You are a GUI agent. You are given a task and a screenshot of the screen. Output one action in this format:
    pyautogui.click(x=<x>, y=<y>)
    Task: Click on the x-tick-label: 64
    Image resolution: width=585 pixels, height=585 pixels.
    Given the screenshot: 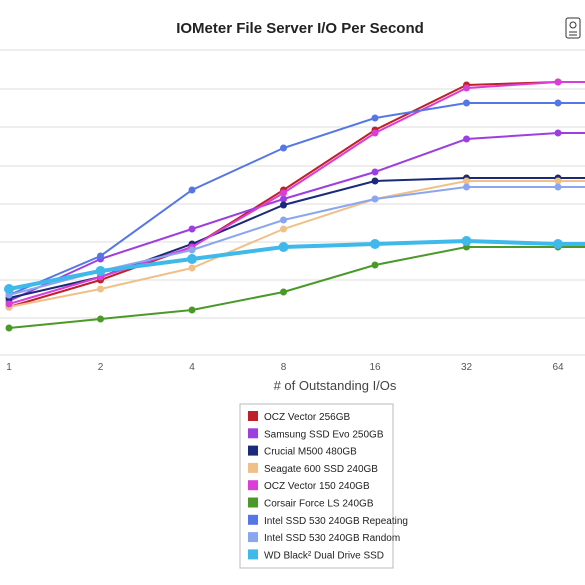 What is the action you would take?
    pyautogui.click(x=558, y=367)
    